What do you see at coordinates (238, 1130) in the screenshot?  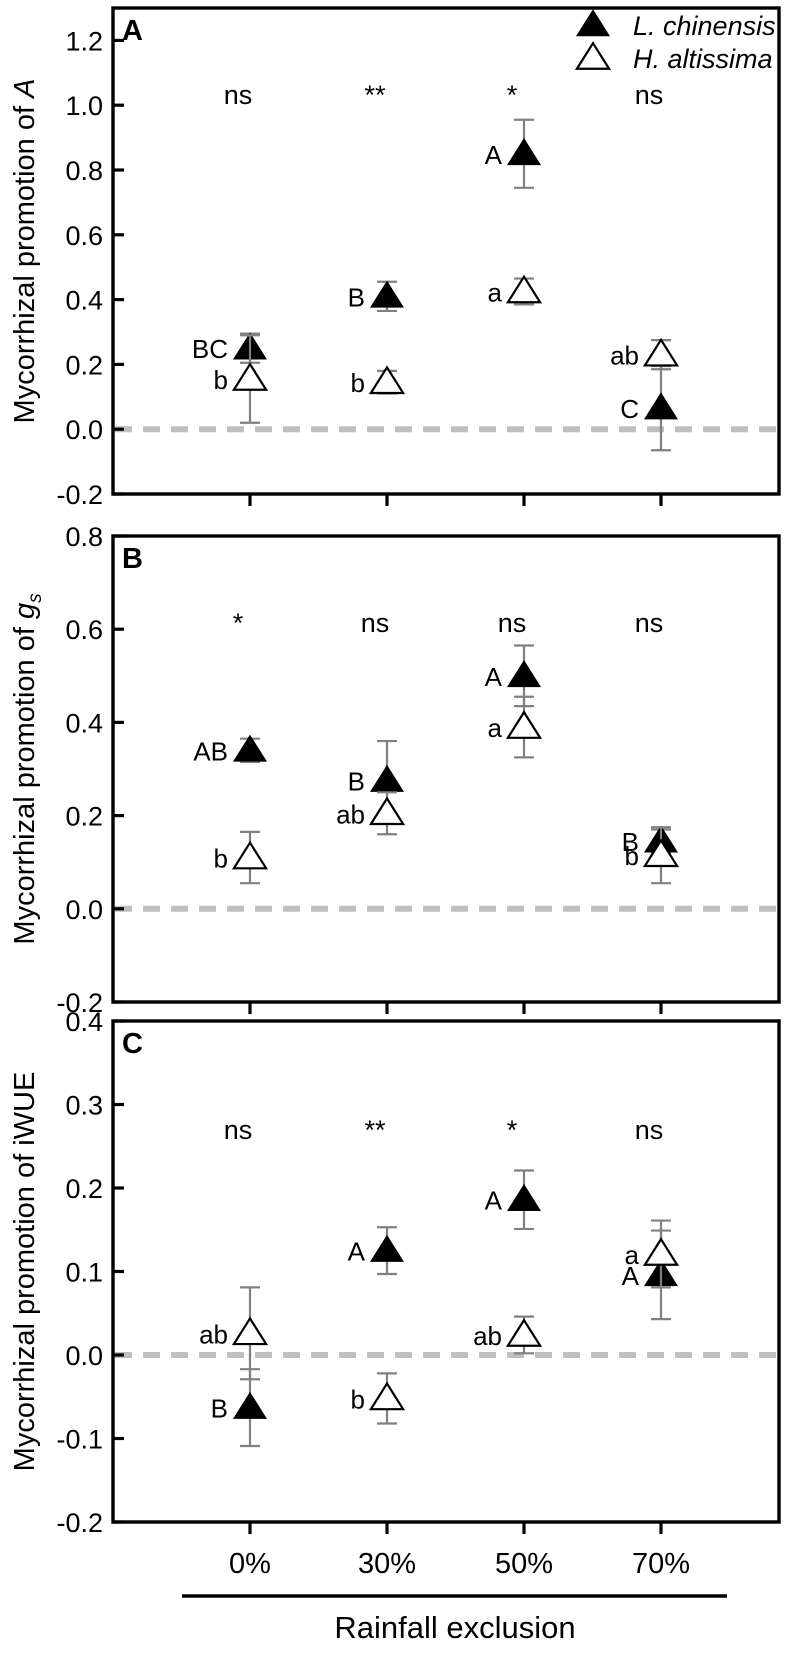 I see `significance-label-C-0: ns` at bounding box center [238, 1130].